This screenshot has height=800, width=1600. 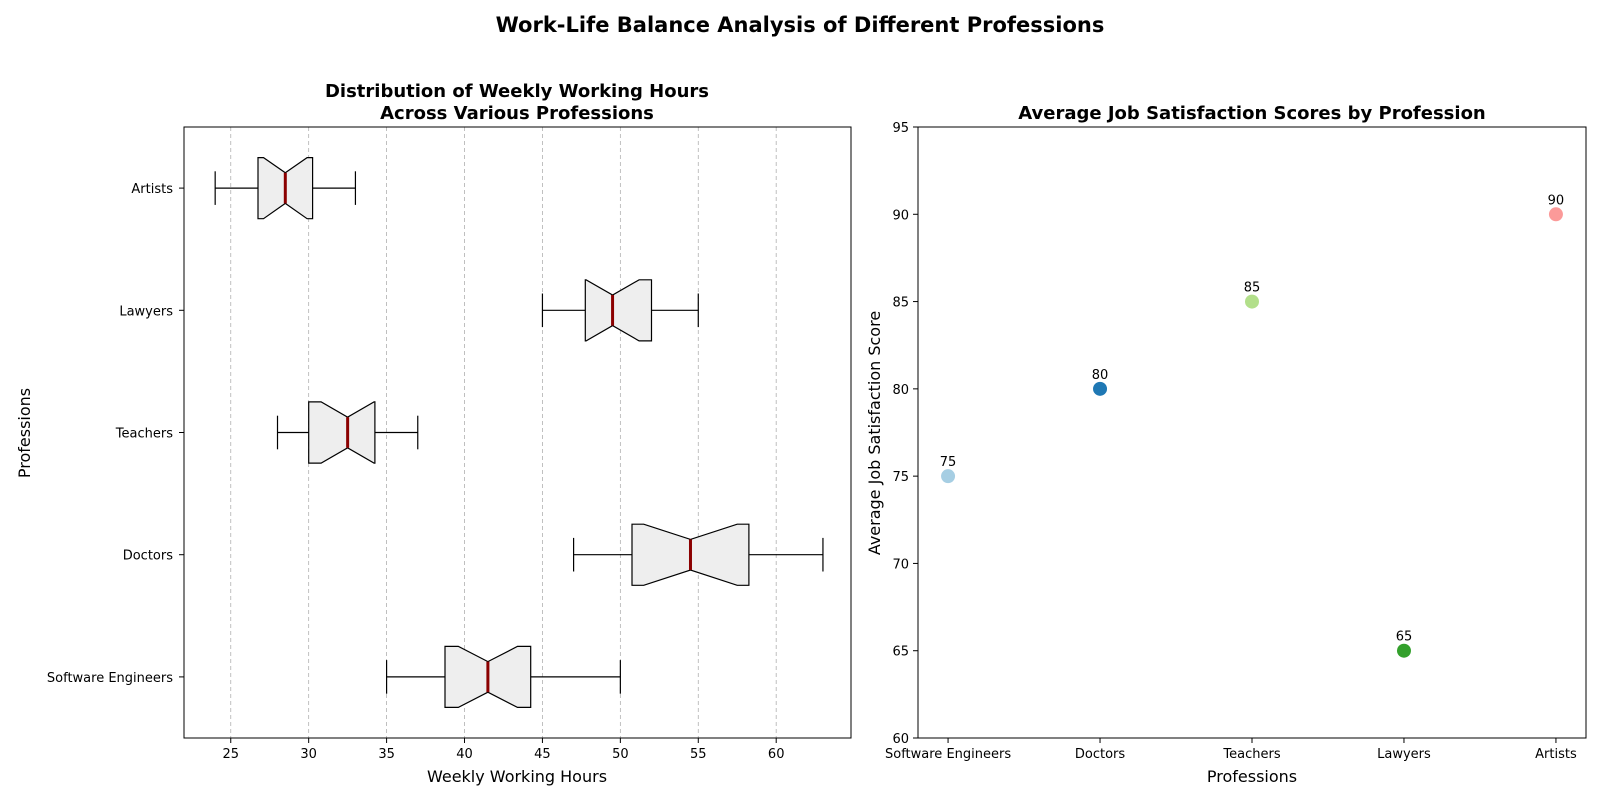 I want to click on scatter-y-tick-label: 95, so click(x=900, y=128).